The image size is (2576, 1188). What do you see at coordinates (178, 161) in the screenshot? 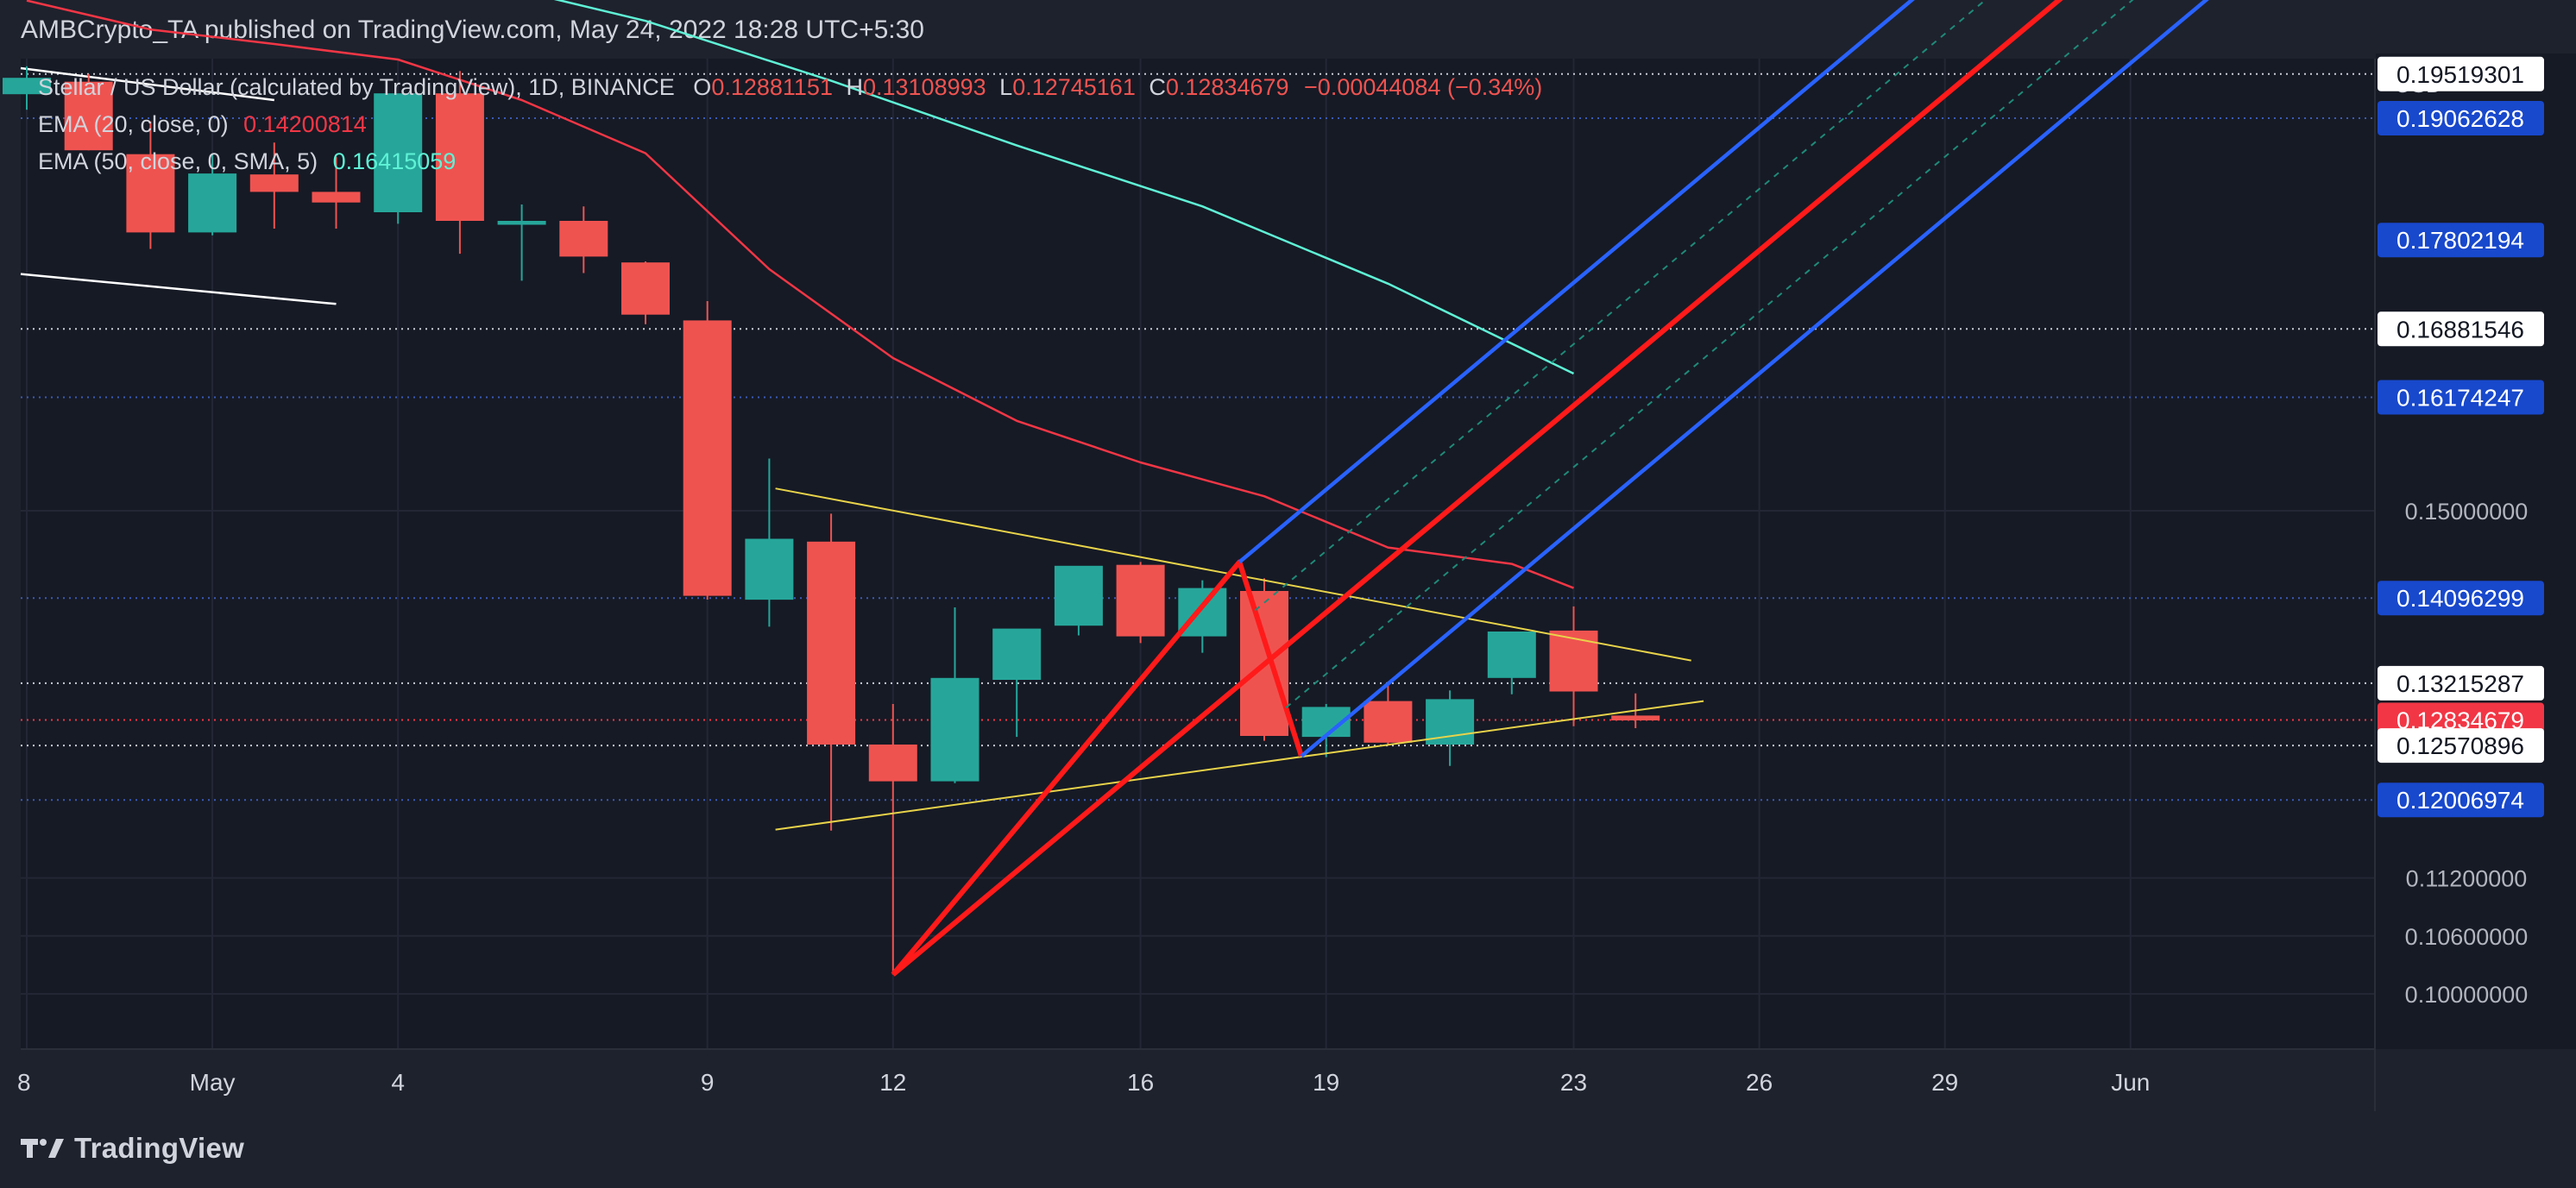
I see `ema50-label: EMA (50, close, 0, SMA, 5)` at bounding box center [178, 161].